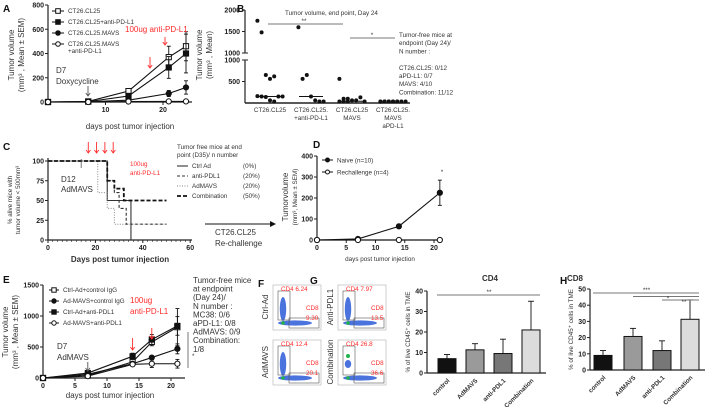  Describe the element at coordinates (235, 232) in the screenshot. I see `rechallenge-label: CT26.CL25` at that location.